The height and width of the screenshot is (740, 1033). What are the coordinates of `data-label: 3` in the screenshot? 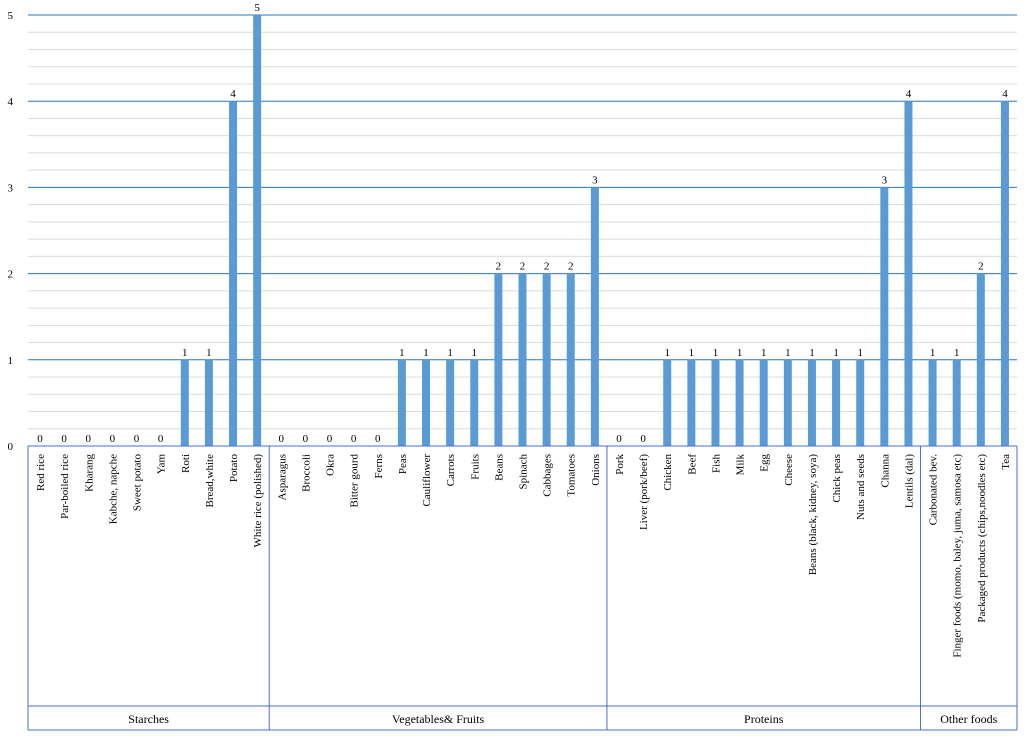 It's located at (885, 180).